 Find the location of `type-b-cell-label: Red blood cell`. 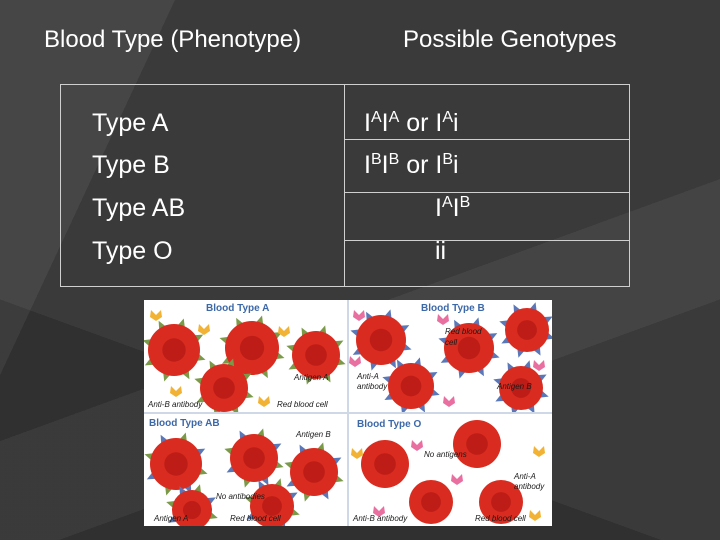

type-b-cell-label: Red blood cell is located at coordinates (463, 337).